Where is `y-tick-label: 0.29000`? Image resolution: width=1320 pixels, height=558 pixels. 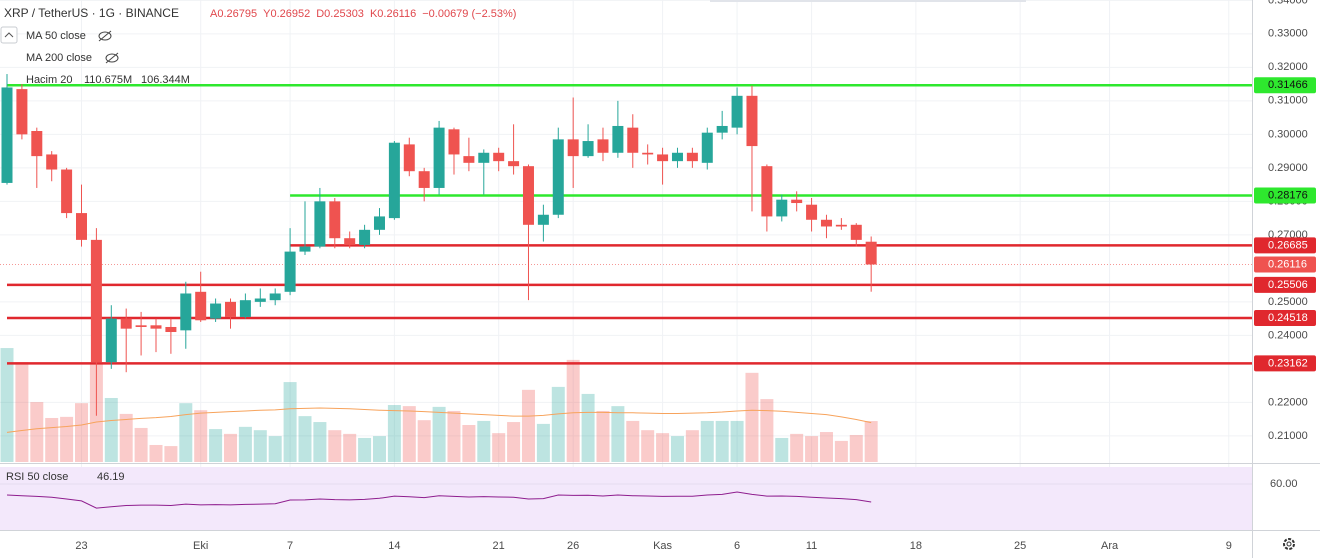 y-tick-label: 0.29000 is located at coordinates (1288, 168).